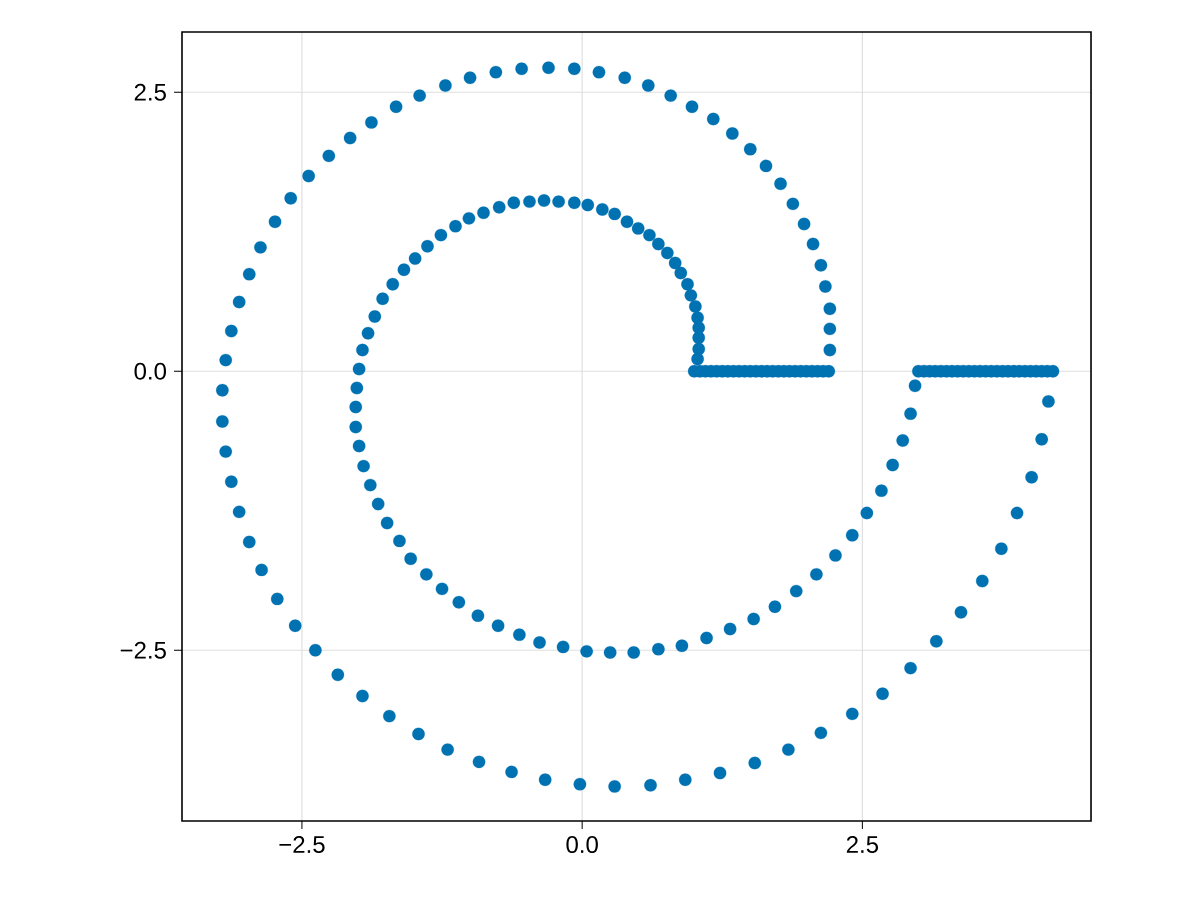 This screenshot has height=900, width=1200. I want to click on x-tick-label: 2.5, so click(862, 845).